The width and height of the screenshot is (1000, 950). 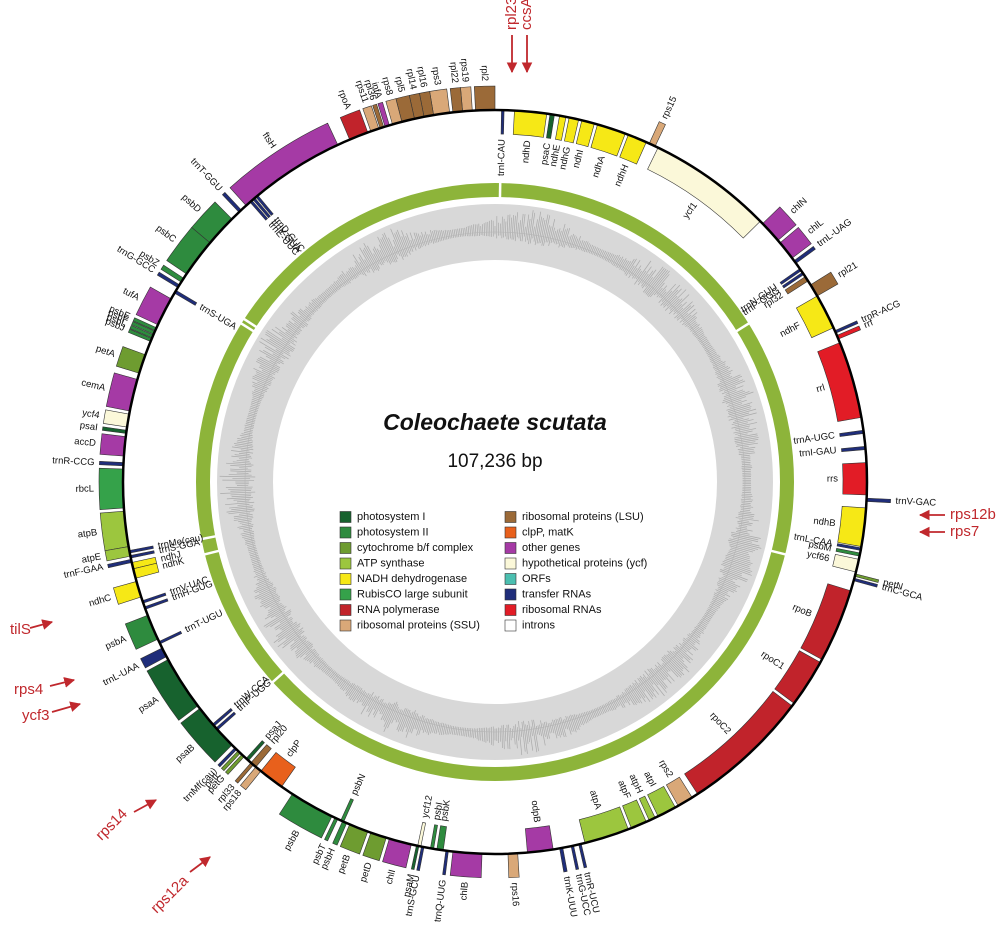 I want to click on legend-label: RubisCO large subunit, so click(x=412, y=594).